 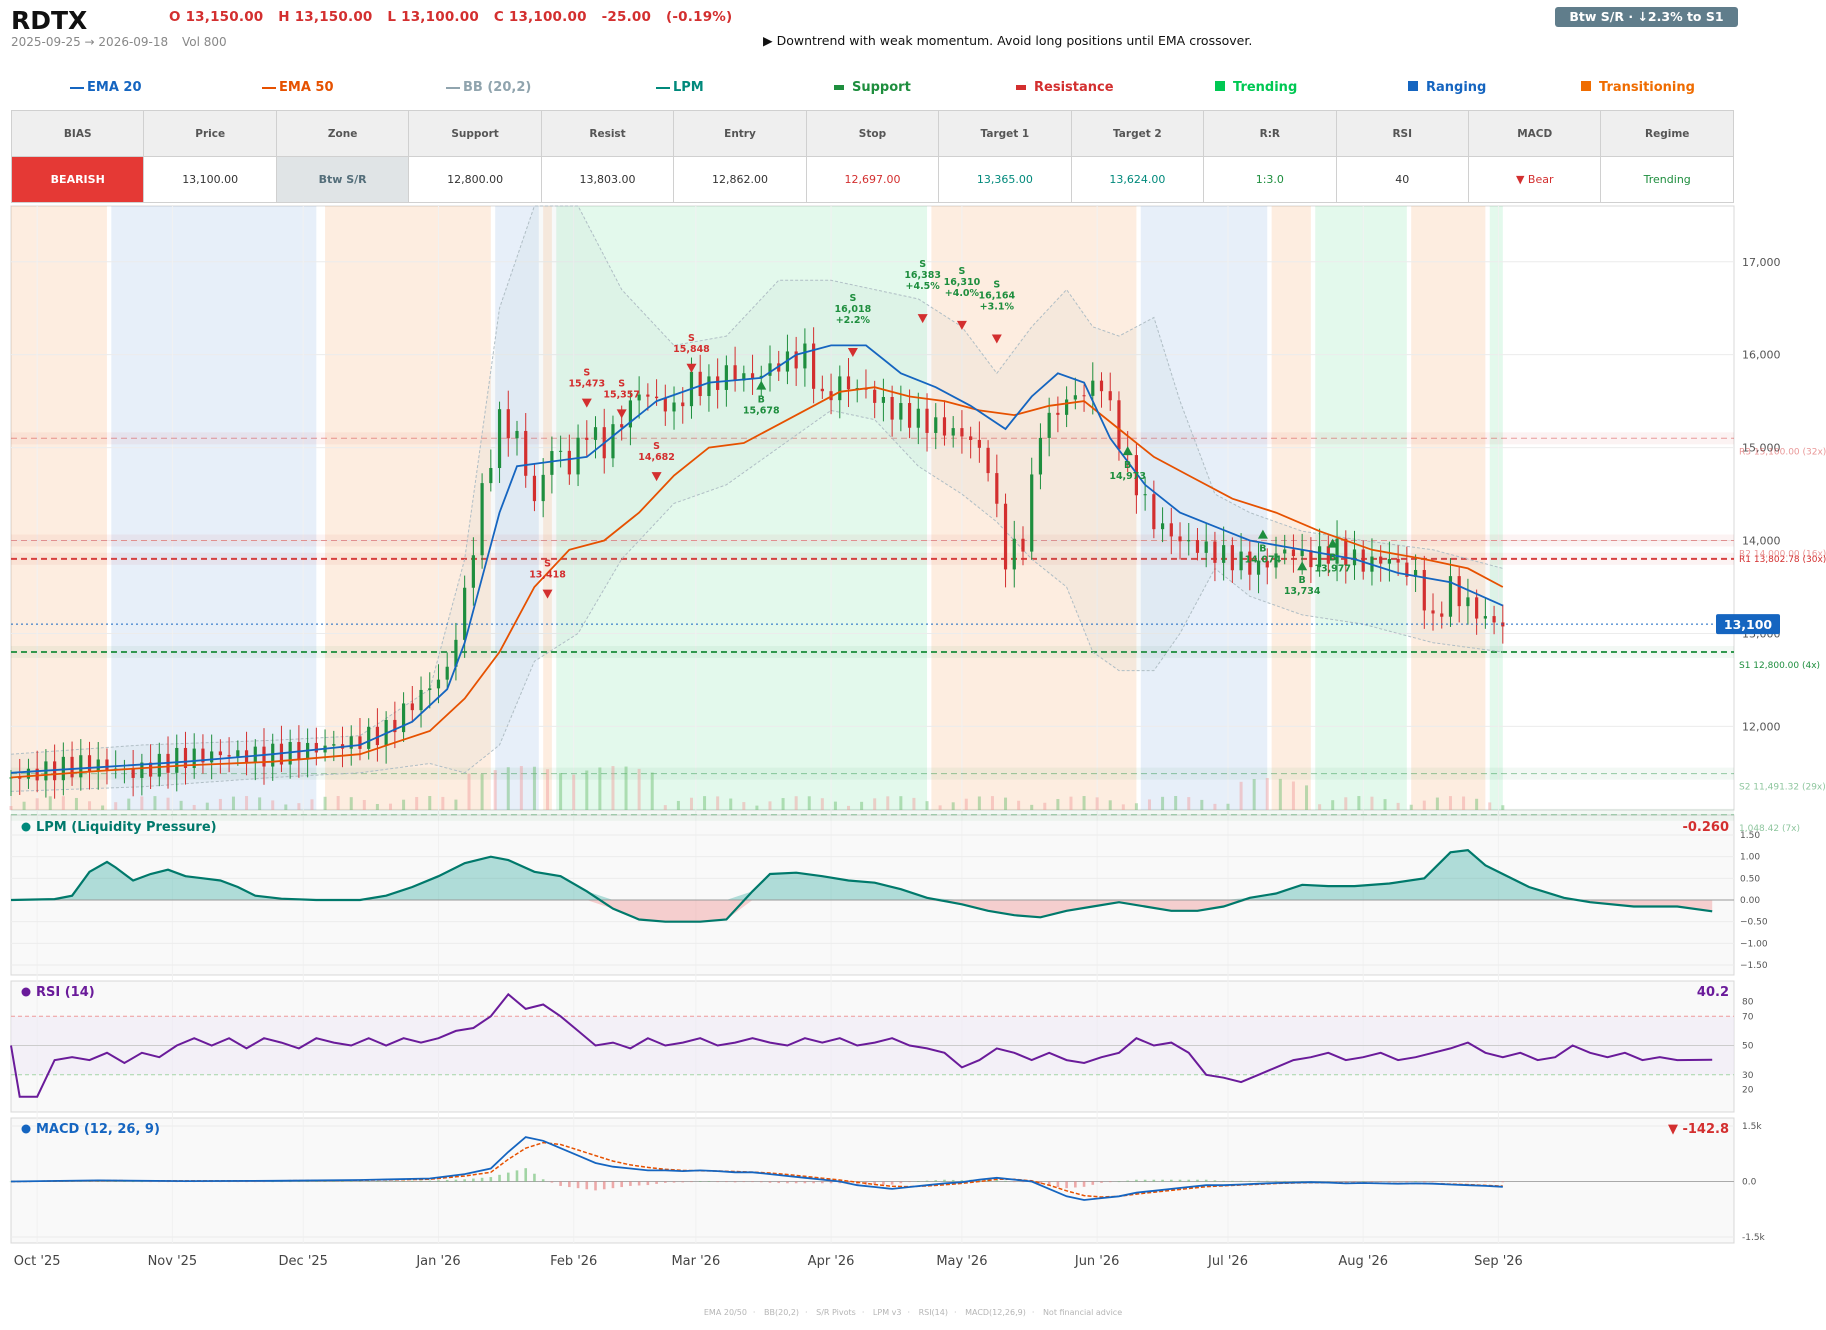 I want to click on volume-text: Vol 800, so click(x=204, y=42).